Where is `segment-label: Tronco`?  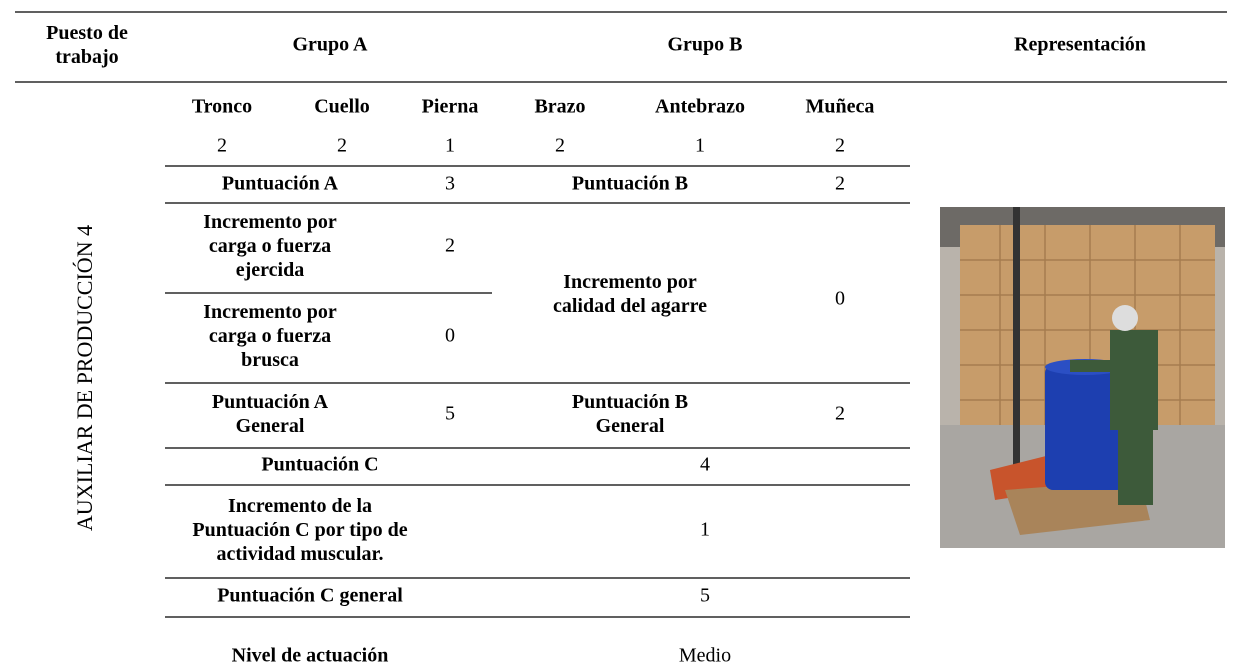
segment-label: Tronco is located at coordinates (222, 107).